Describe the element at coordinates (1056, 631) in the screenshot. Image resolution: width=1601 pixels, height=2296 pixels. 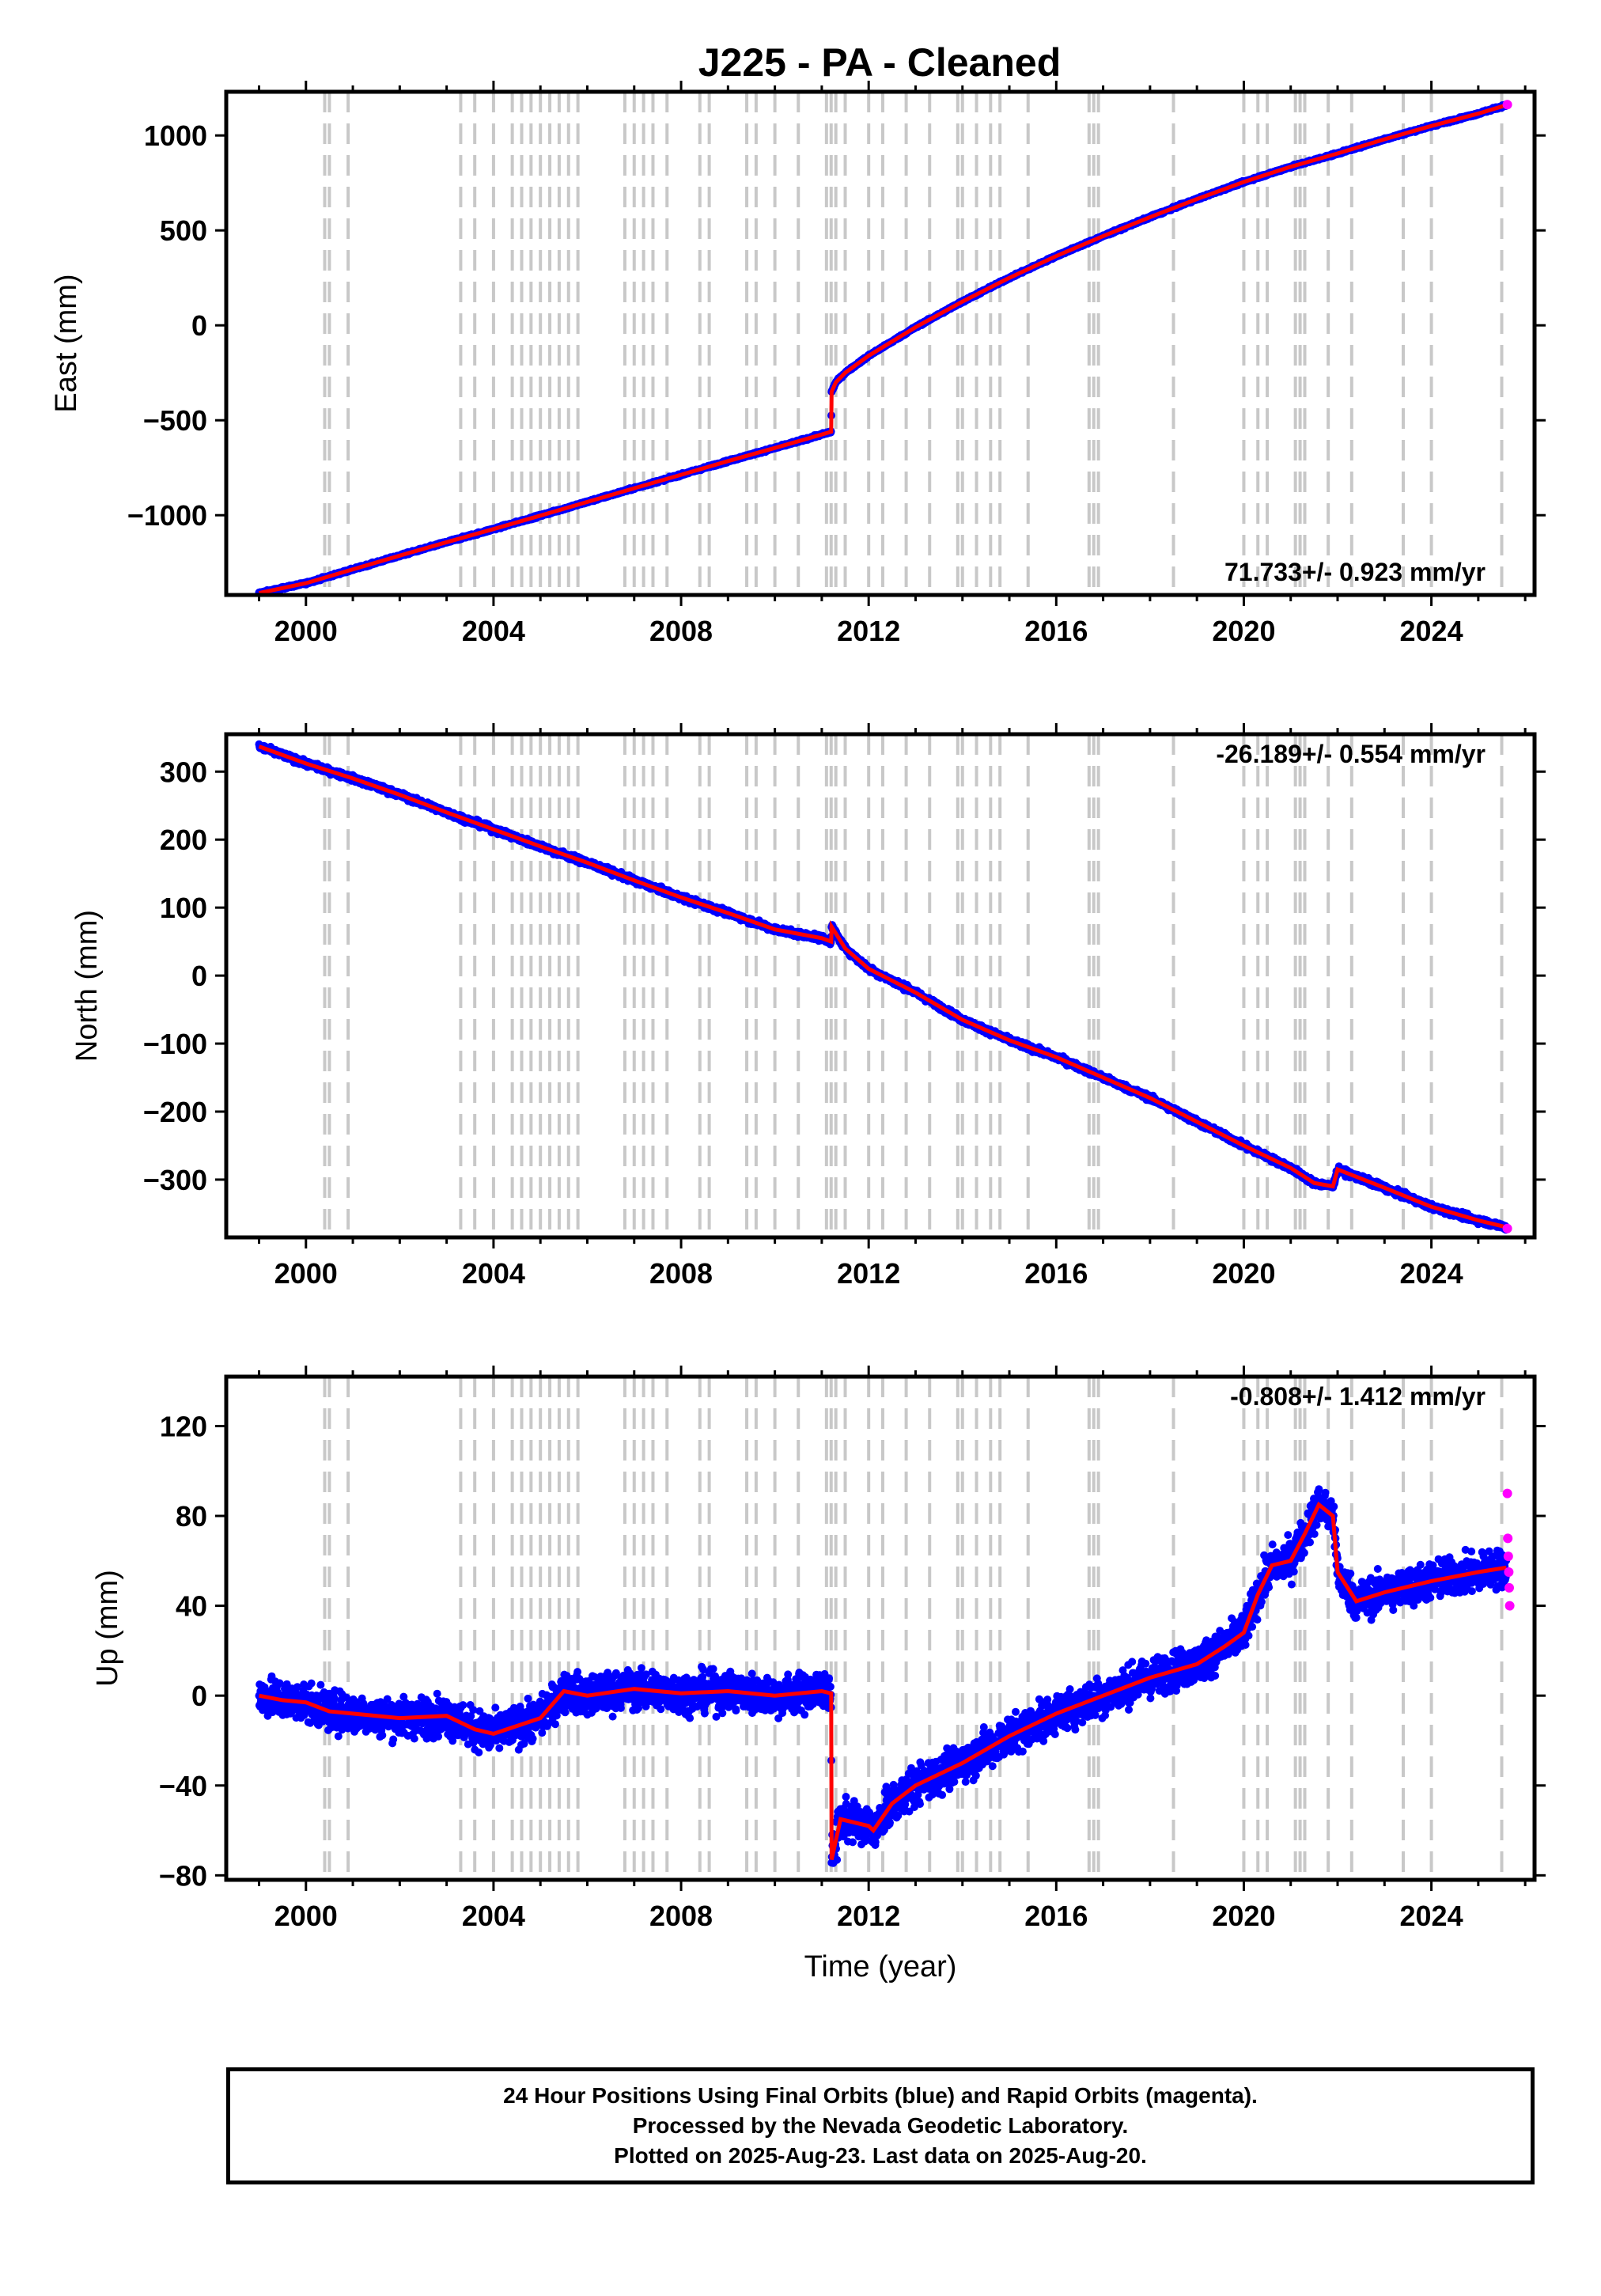
I see `x-tick-label: 2016` at that location.